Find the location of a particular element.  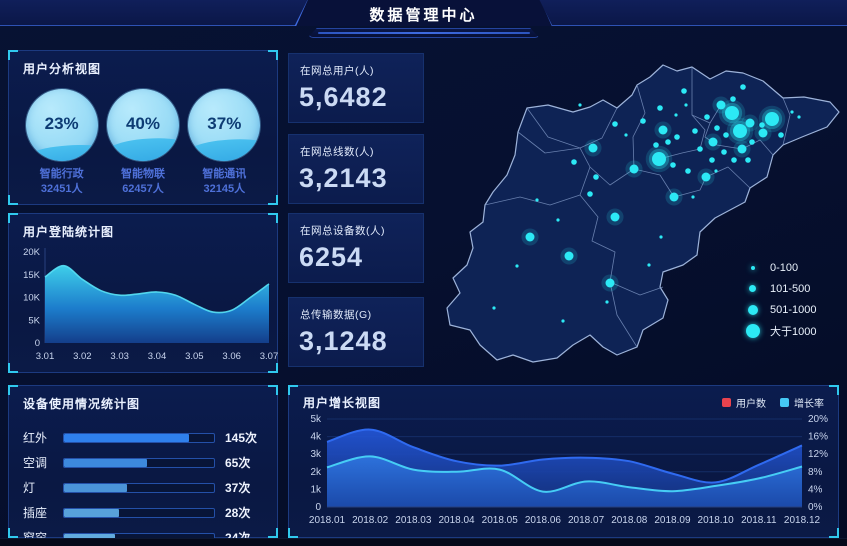

bar-value: 37次 is located at coordinates (238, 488).